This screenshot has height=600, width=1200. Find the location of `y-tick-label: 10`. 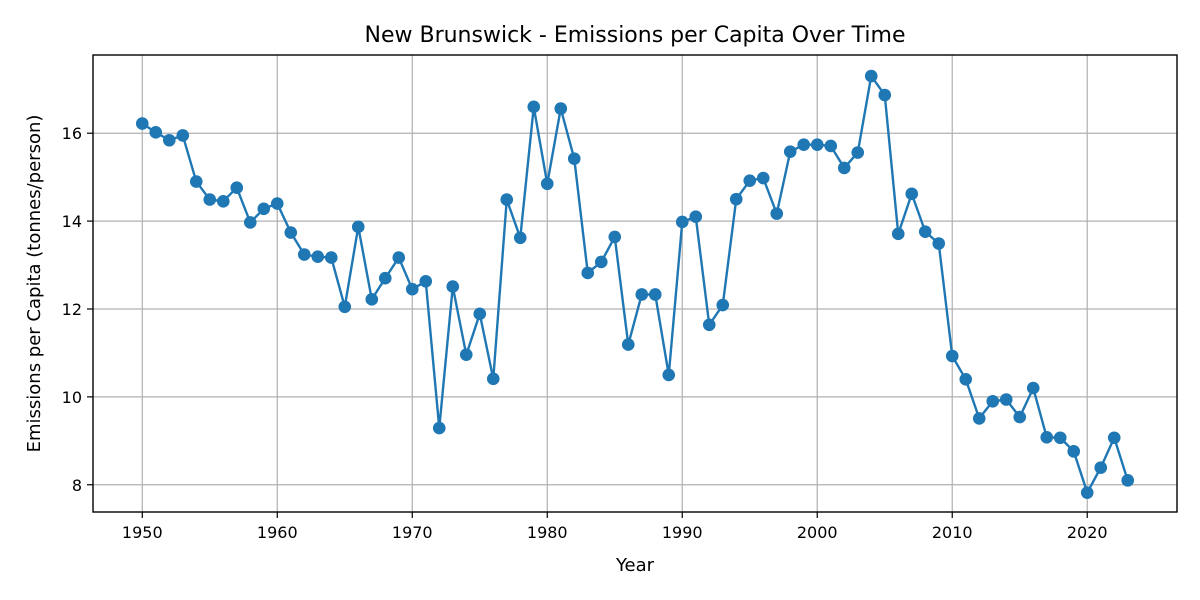

y-tick-label: 10 is located at coordinates (72, 397).